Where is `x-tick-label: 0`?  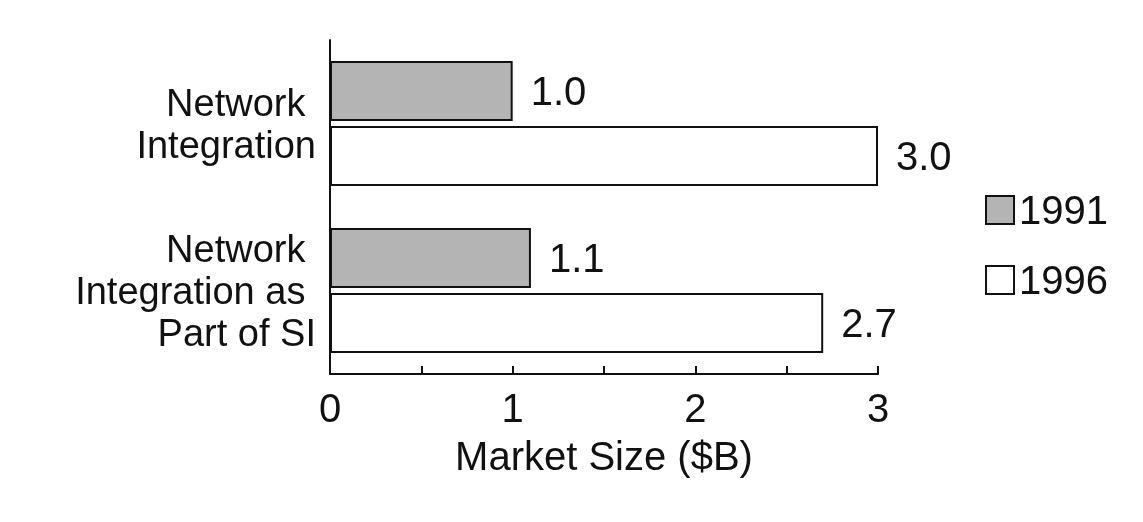 x-tick-label: 0 is located at coordinates (330, 408).